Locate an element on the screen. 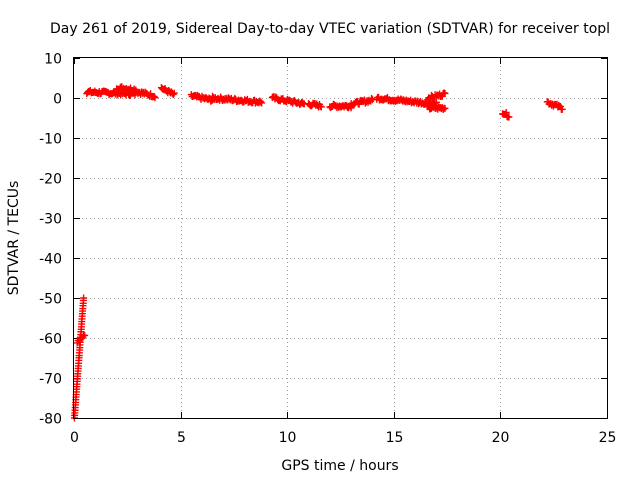 Image resolution: width=640 pixels, height=480 pixels. y-axis-label: SDTVAR / TECUs is located at coordinates (14, 238).